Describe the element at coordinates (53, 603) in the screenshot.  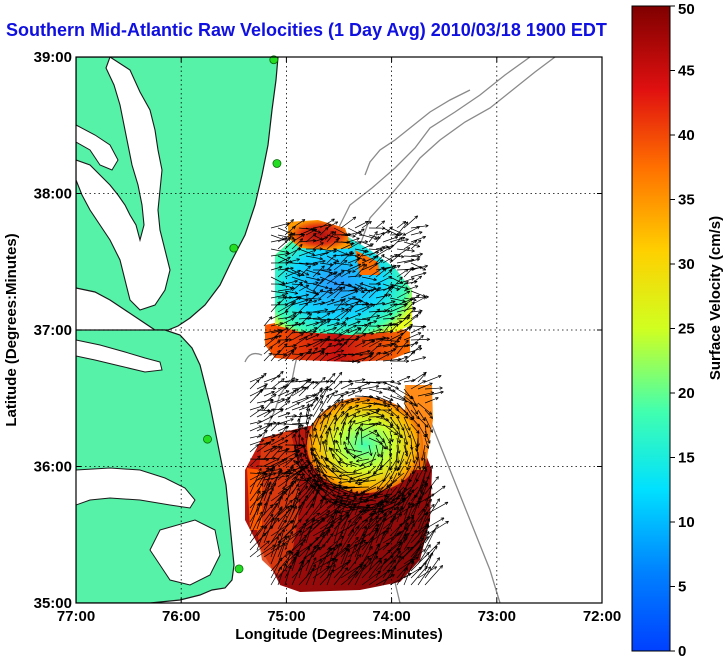
I see `y-tick-label: 35:00` at that location.